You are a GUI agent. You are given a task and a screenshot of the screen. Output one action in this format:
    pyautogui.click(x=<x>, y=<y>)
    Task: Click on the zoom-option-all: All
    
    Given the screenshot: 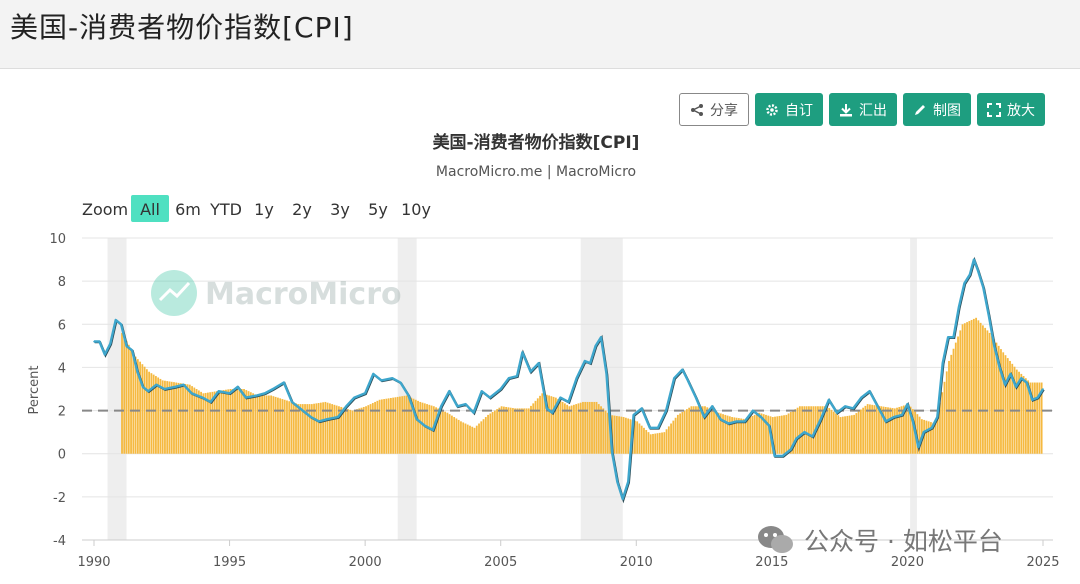 What is the action you would take?
    pyautogui.click(x=150, y=208)
    